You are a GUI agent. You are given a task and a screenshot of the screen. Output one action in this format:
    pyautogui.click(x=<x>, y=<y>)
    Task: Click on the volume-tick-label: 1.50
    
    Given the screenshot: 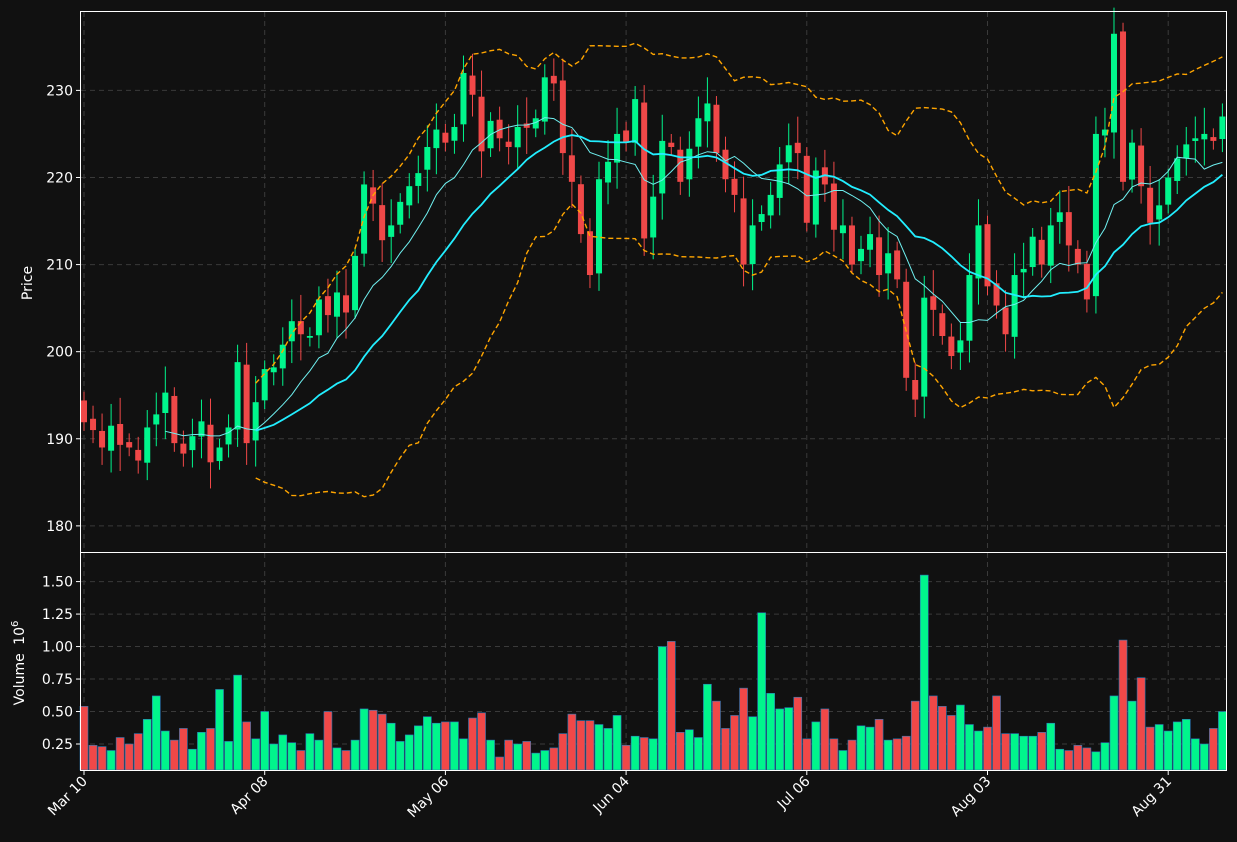 What is the action you would take?
    pyautogui.click(x=57, y=583)
    